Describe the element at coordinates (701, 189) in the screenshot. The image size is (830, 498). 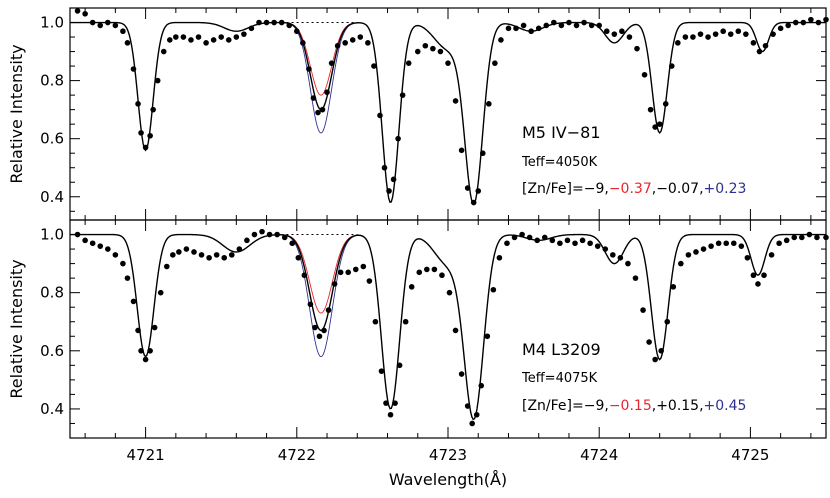
I see `abund-sep2: ,` at that location.